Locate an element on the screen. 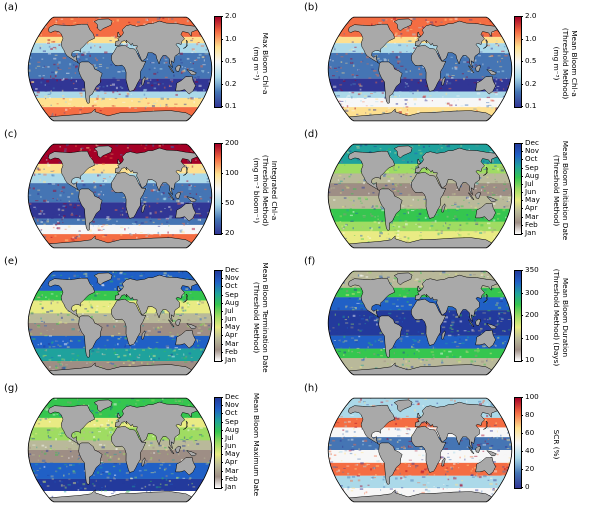 The width and height of the screenshot is (600, 510). colorbar-tick-label: Jan is located at coordinates (531, 232).